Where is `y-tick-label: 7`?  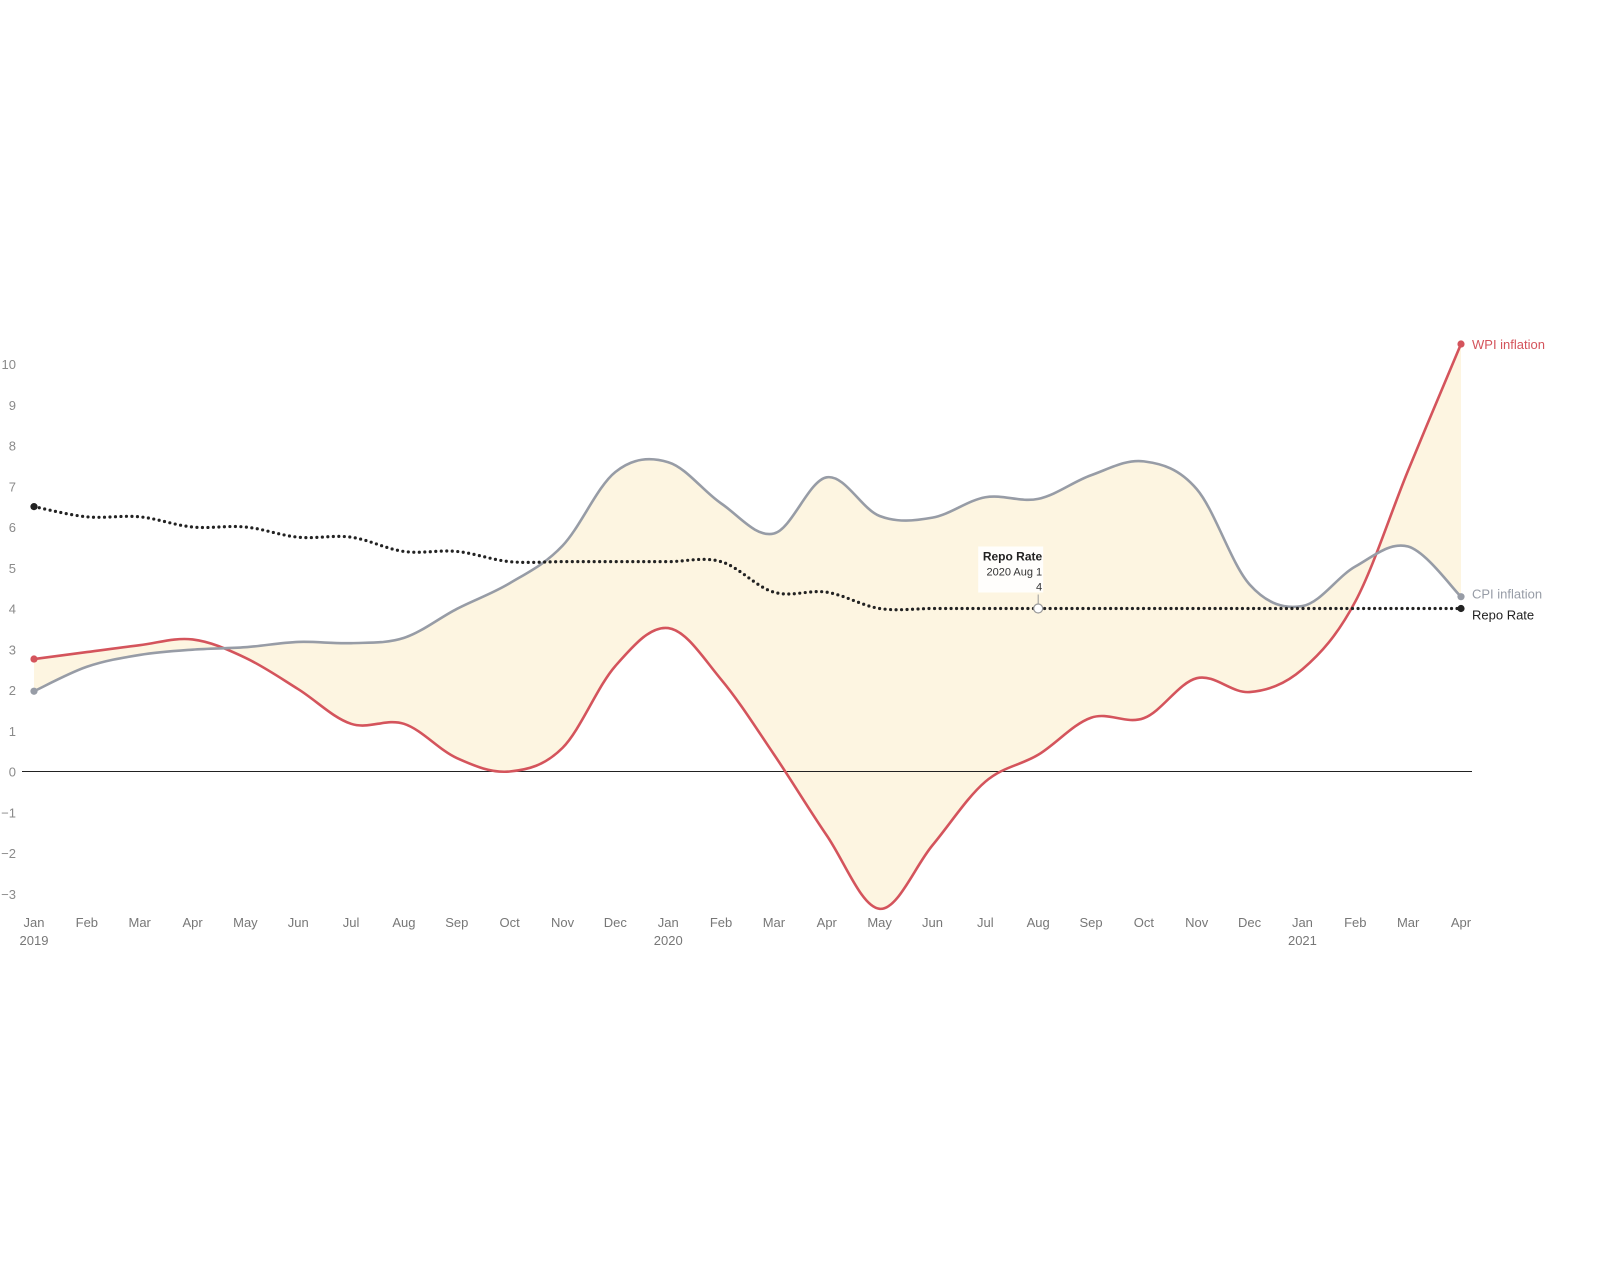 y-tick-label: 7 is located at coordinates (12, 486).